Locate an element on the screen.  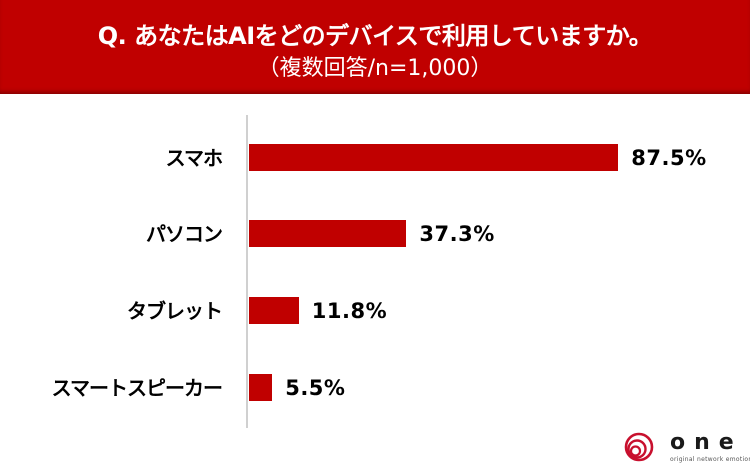
category-label: パソコン is located at coordinates (184, 234).